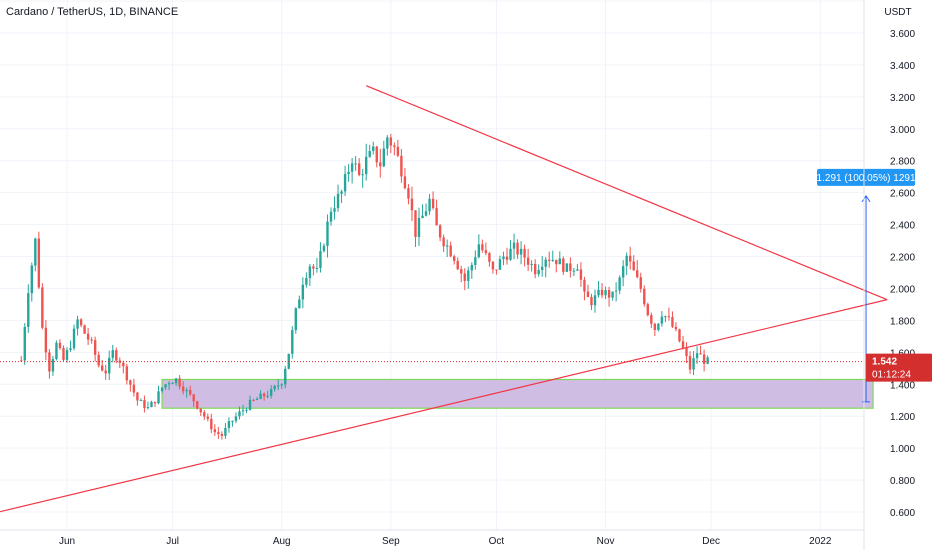  Describe the element at coordinates (902, 162) in the screenshot. I see `y-tick-label: 2.800` at that location.